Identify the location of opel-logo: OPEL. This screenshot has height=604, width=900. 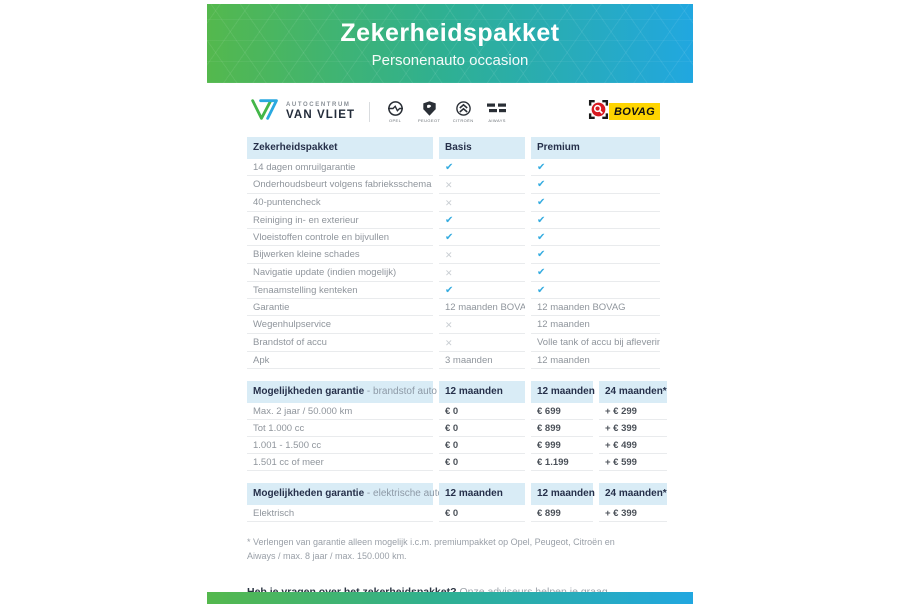
(395, 111).